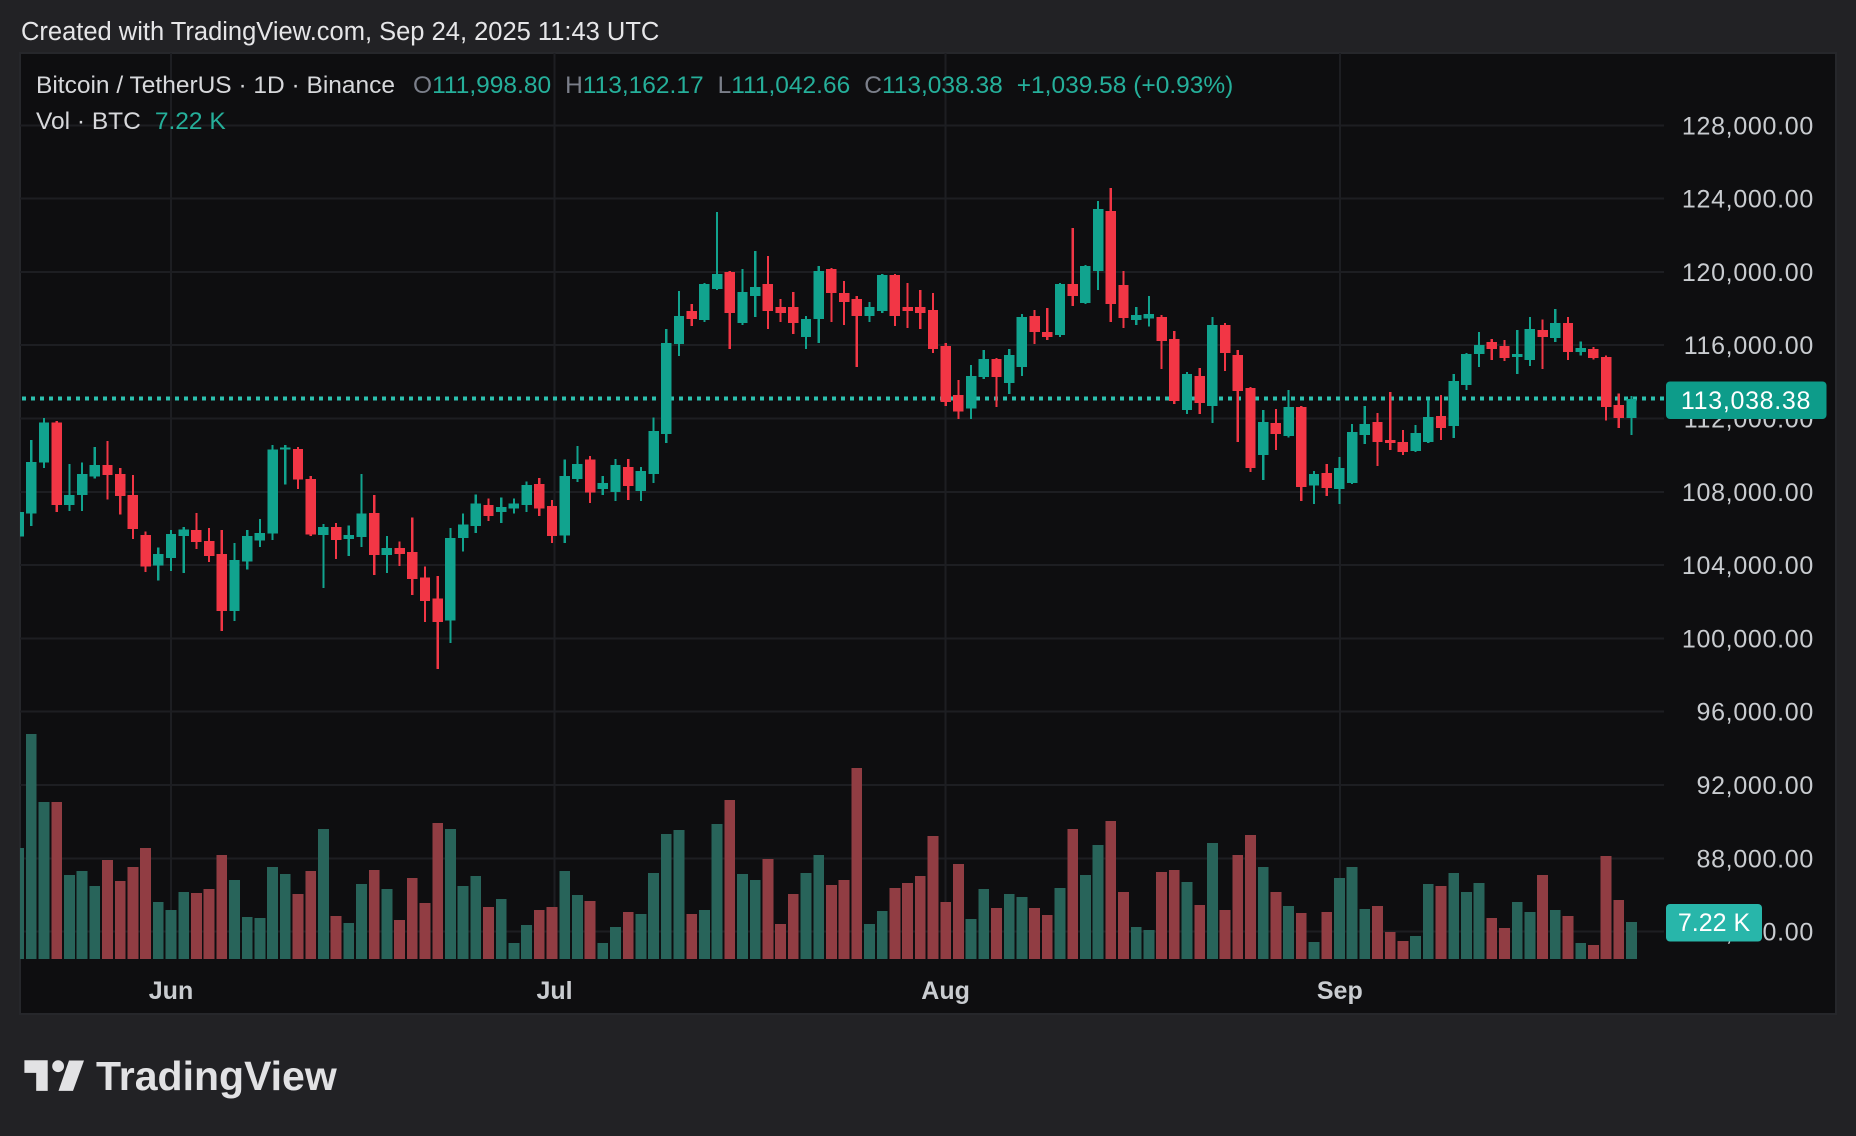  I want to click on svg-text: 124,000.00, so click(1748, 200).